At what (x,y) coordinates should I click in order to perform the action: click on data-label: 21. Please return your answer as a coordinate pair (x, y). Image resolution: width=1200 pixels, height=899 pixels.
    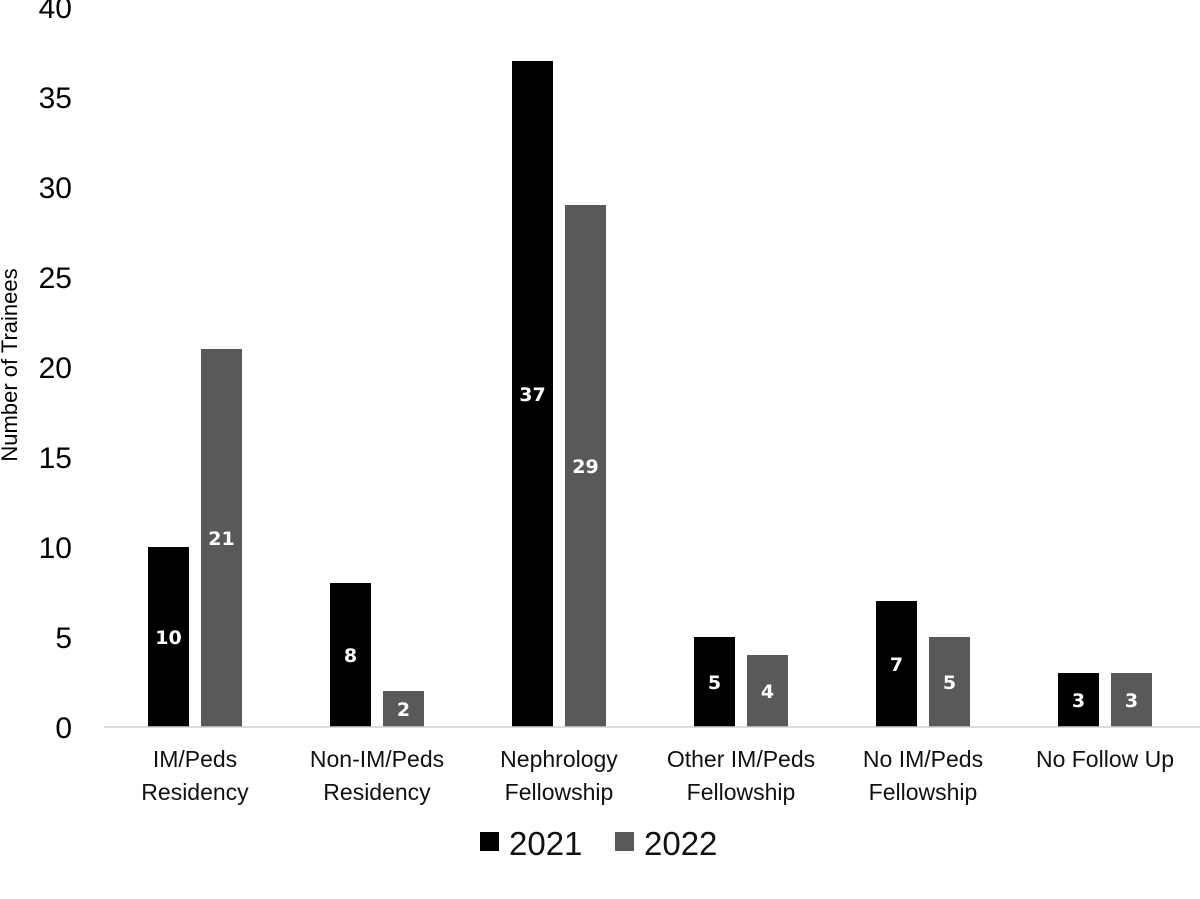
    Looking at the image, I should click on (221, 539).